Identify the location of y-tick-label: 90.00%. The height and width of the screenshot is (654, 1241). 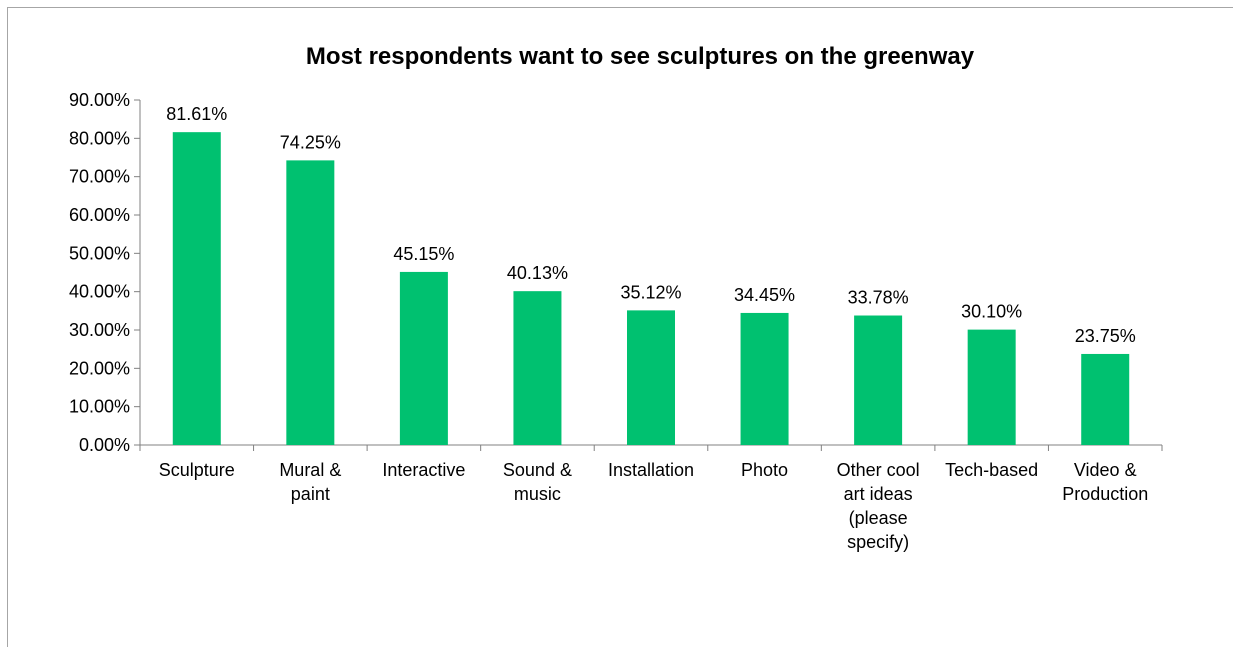
(99, 100).